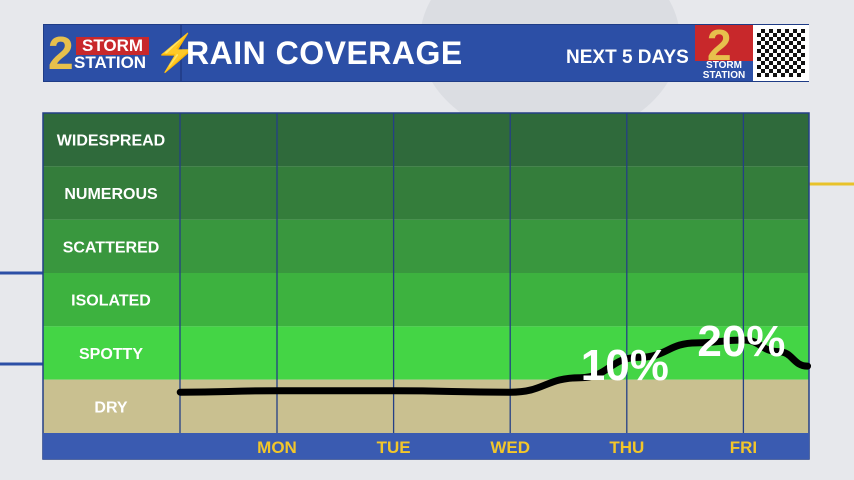  What do you see at coordinates (176, 52) in the screenshot?
I see `lightning-icon: ⚡` at bounding box center [176, 52].